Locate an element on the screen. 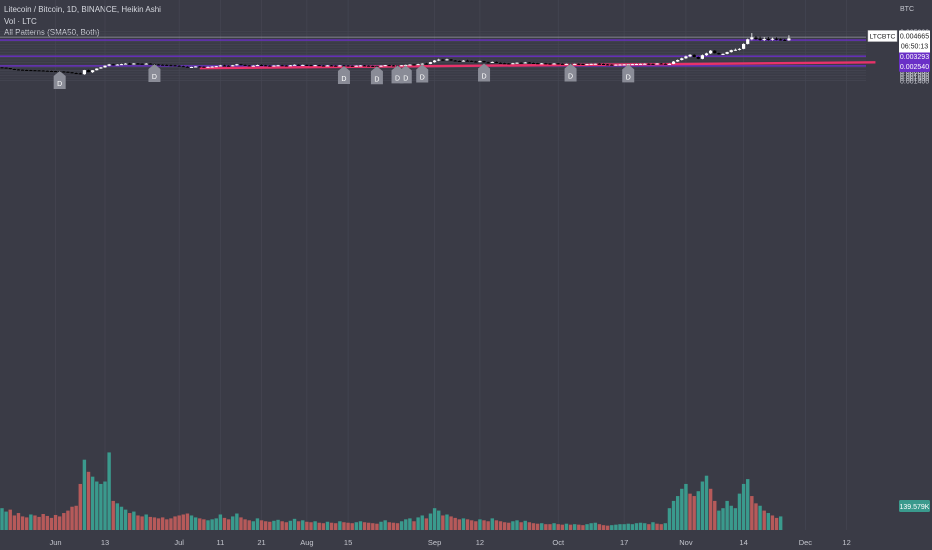  patterns-indicator-label: All Patterns (SMA50, Both) is located at coordinates (52, 32).